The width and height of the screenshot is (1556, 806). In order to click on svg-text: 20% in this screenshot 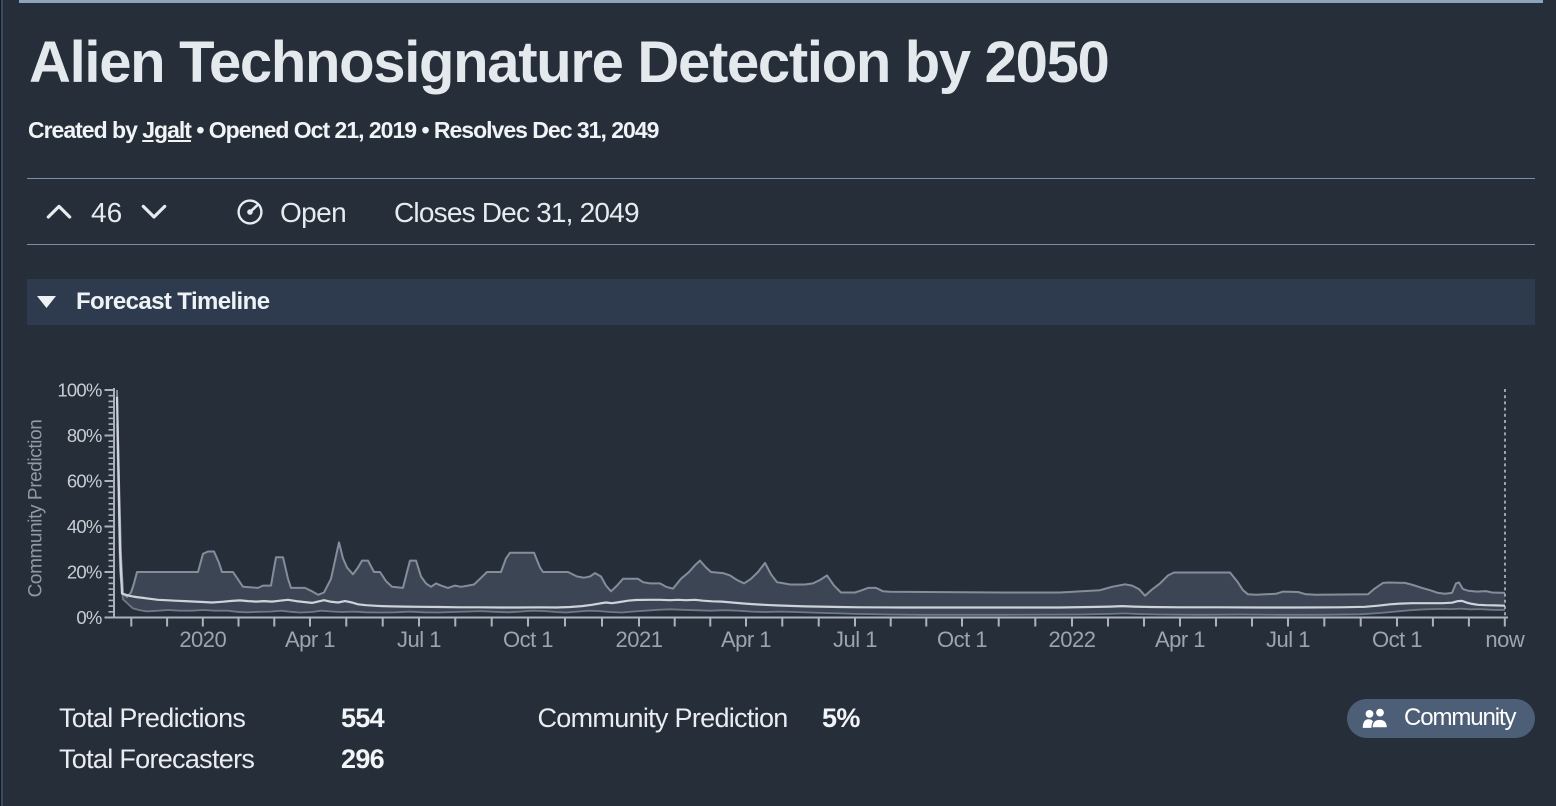, I will do `click(84, 572)`.